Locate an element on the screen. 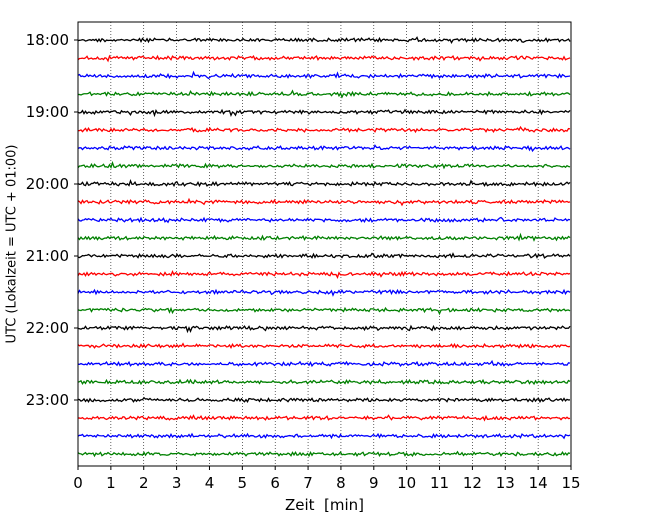  x-tick-label: 7 is located at coordinates (308, 483).